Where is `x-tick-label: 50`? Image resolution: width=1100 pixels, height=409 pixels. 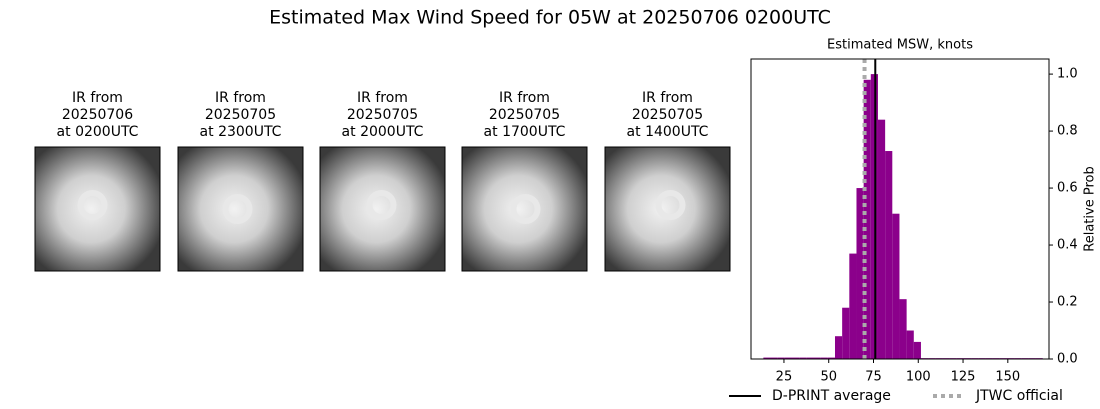 x-tick-label: 50 is located at coordinates (828, 377).